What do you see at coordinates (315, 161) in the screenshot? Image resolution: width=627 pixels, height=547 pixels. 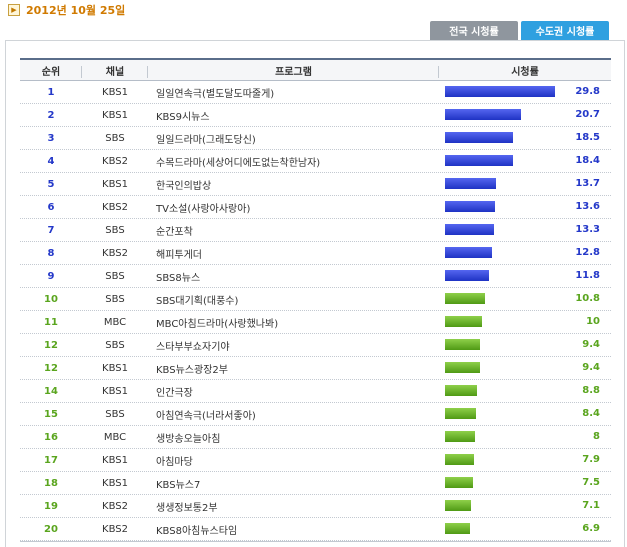 I see `table-row: 4 KBS2 수목드라마(세상어디에도없는착한남자) 18.4` at bounding box center [315, 161].